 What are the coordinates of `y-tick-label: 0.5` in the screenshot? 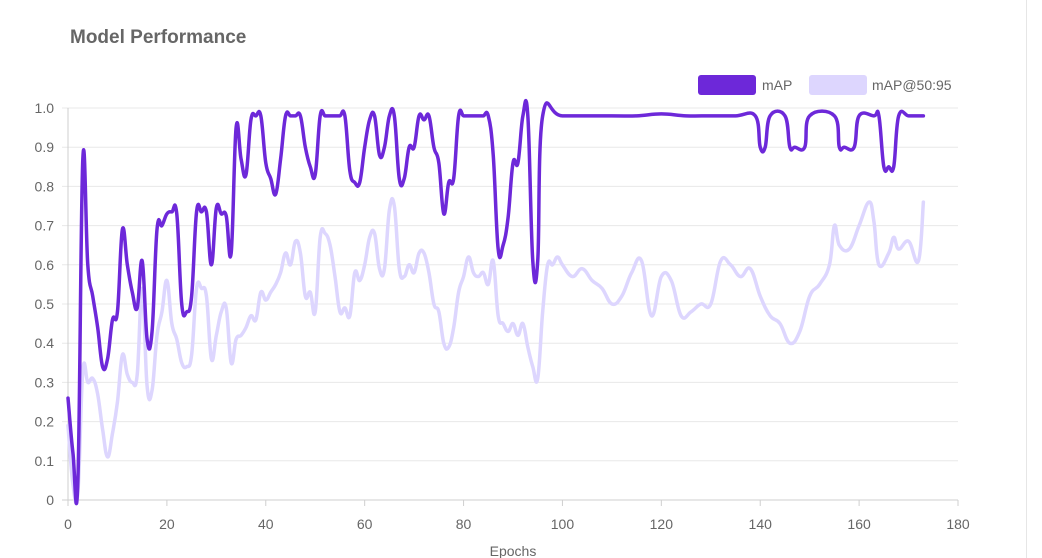 It's located at (45, 304).